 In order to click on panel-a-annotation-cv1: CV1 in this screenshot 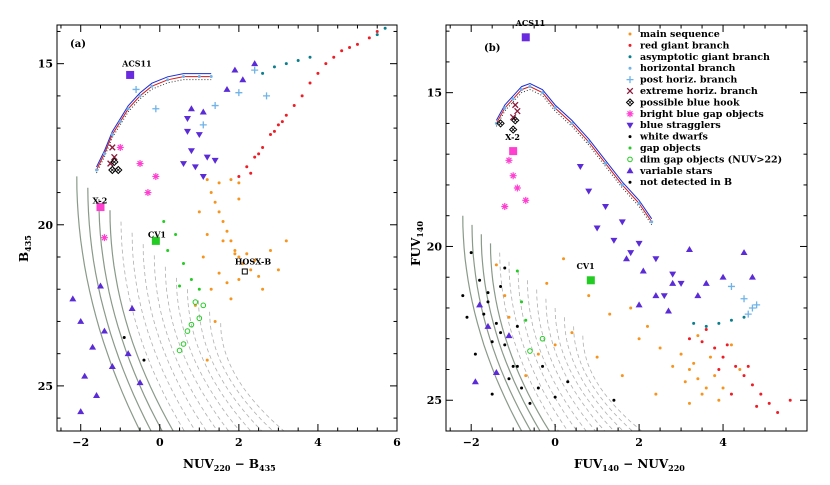, I will do `click(157, 234)`.